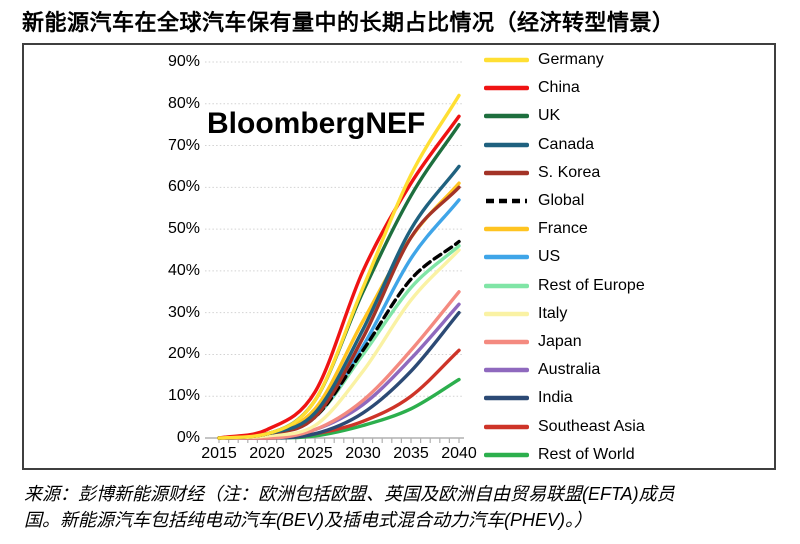 This screenshot has height=544, width=800. I want to click on legend-label: China, so click(559, 88).